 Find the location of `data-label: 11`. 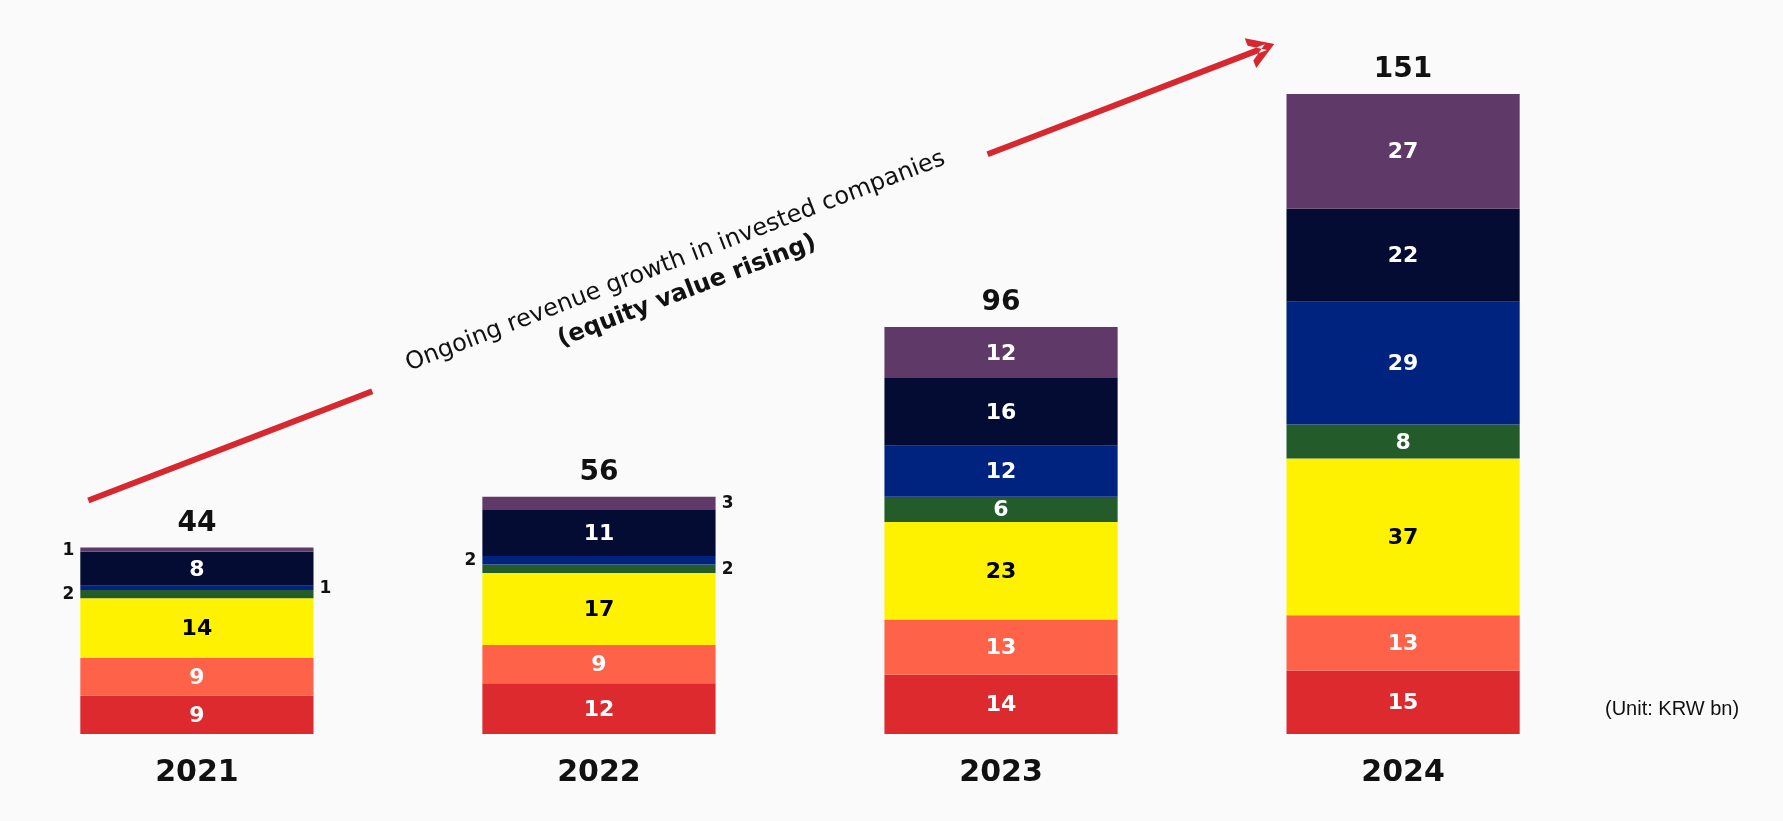

data-label: 11 is located at coordinates (599, 532).